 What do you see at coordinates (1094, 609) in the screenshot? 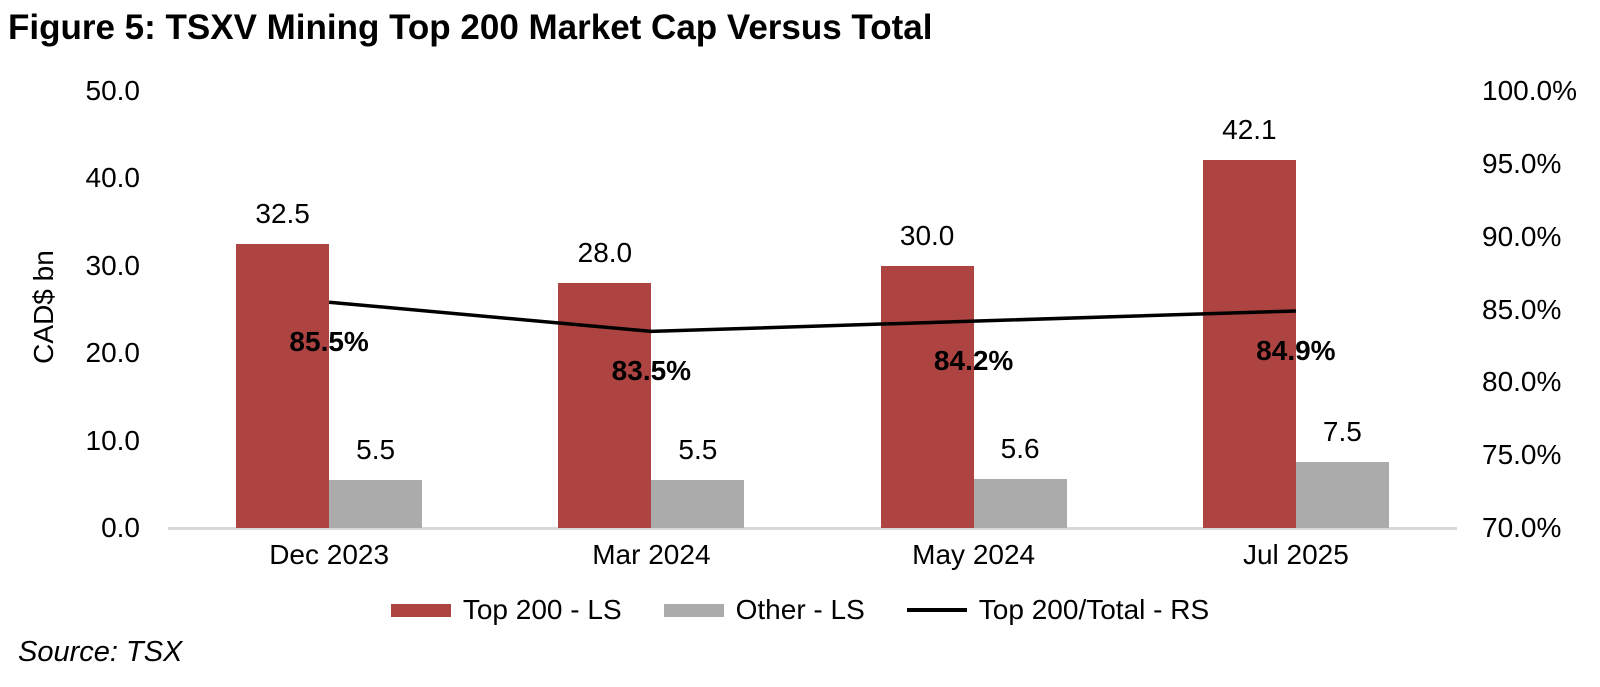
I see `legend-label-ratio: Top 200/Total - RS` at bounding box center [1094, 609].